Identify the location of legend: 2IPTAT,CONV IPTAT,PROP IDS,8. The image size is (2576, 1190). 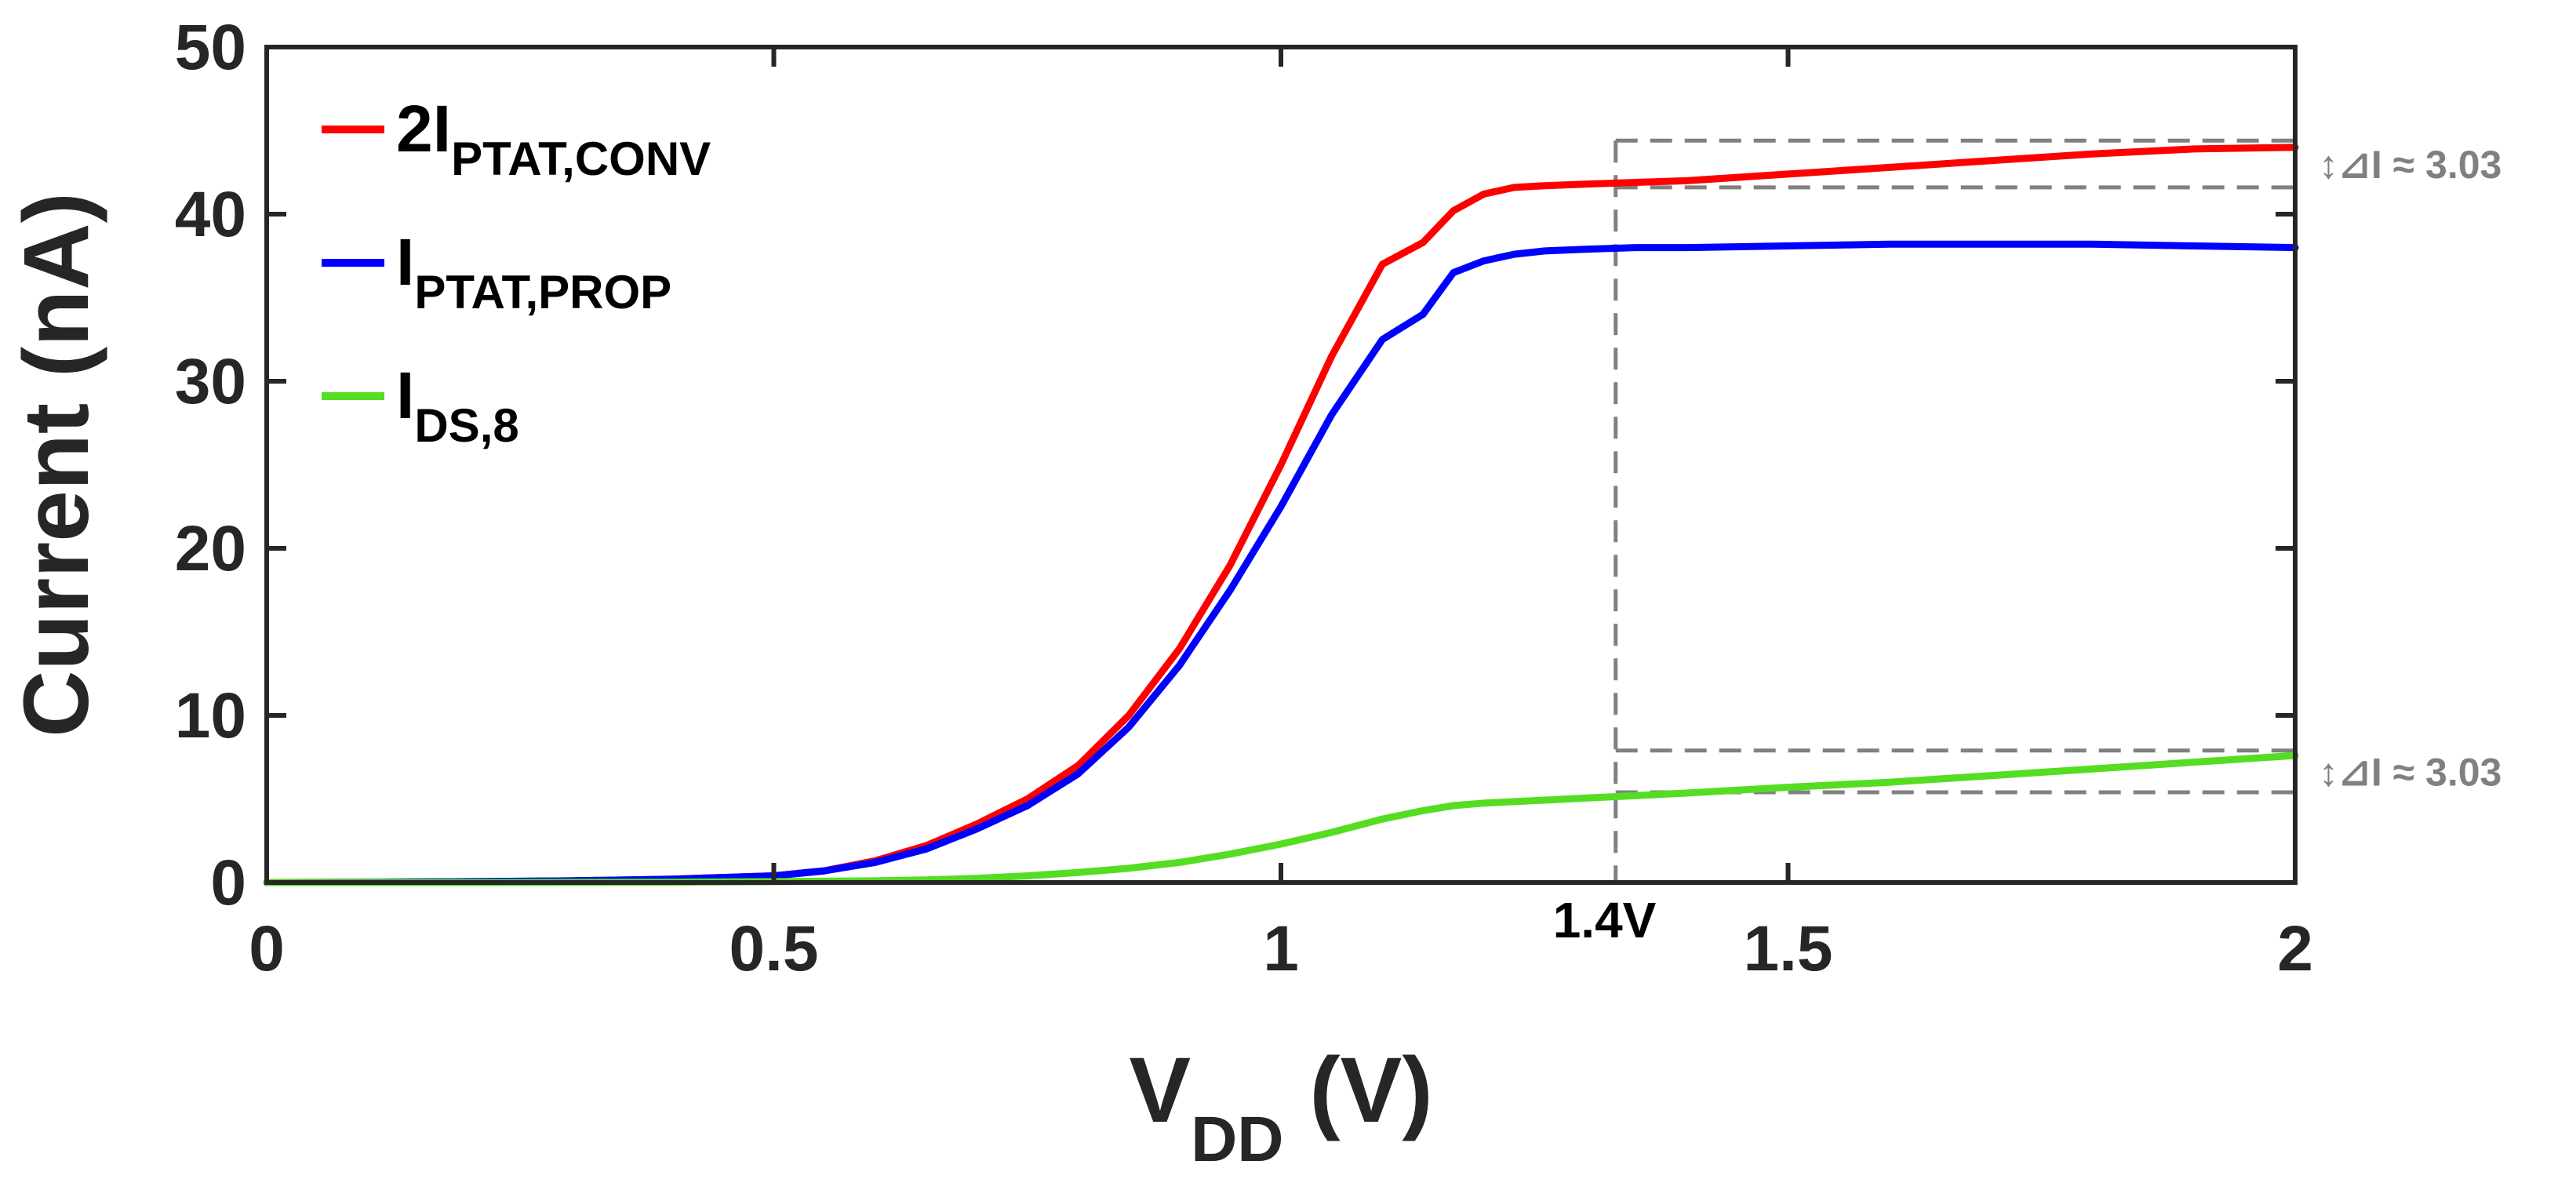
(516, 272).